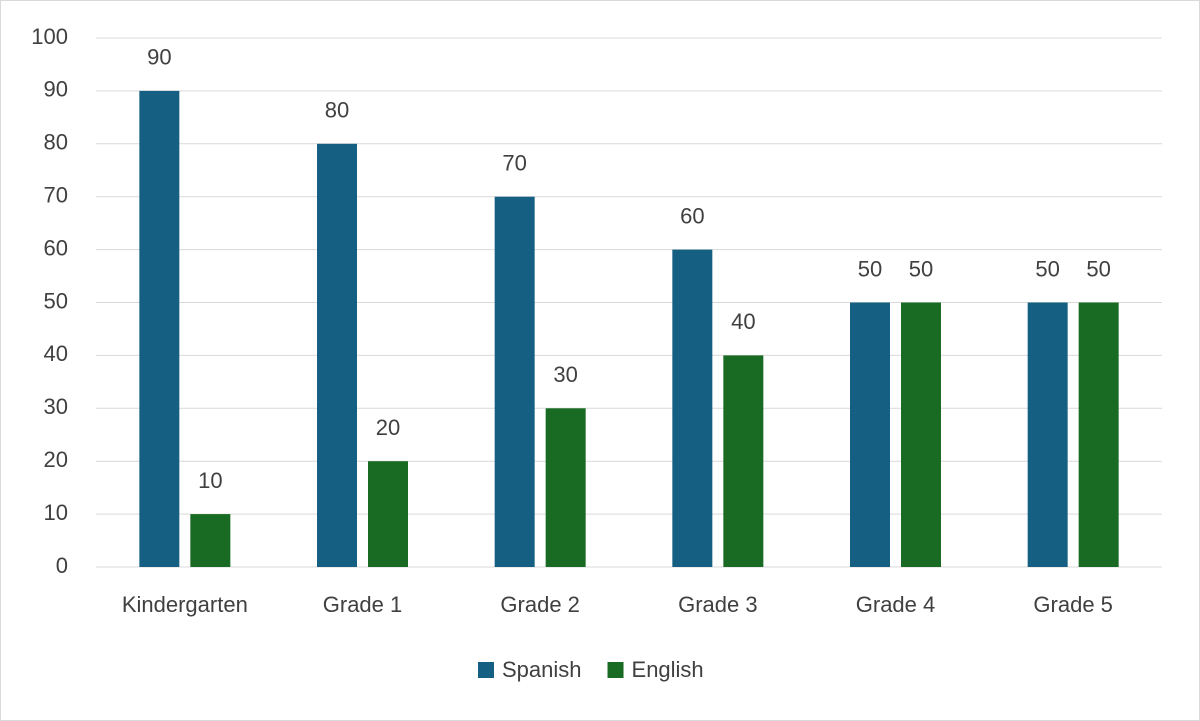 The image size is (1200, 721). What do you see at coordinates (49, 36) in the screenshot?
I see `y-tick-label: 100` at bounding box center [49, 36].